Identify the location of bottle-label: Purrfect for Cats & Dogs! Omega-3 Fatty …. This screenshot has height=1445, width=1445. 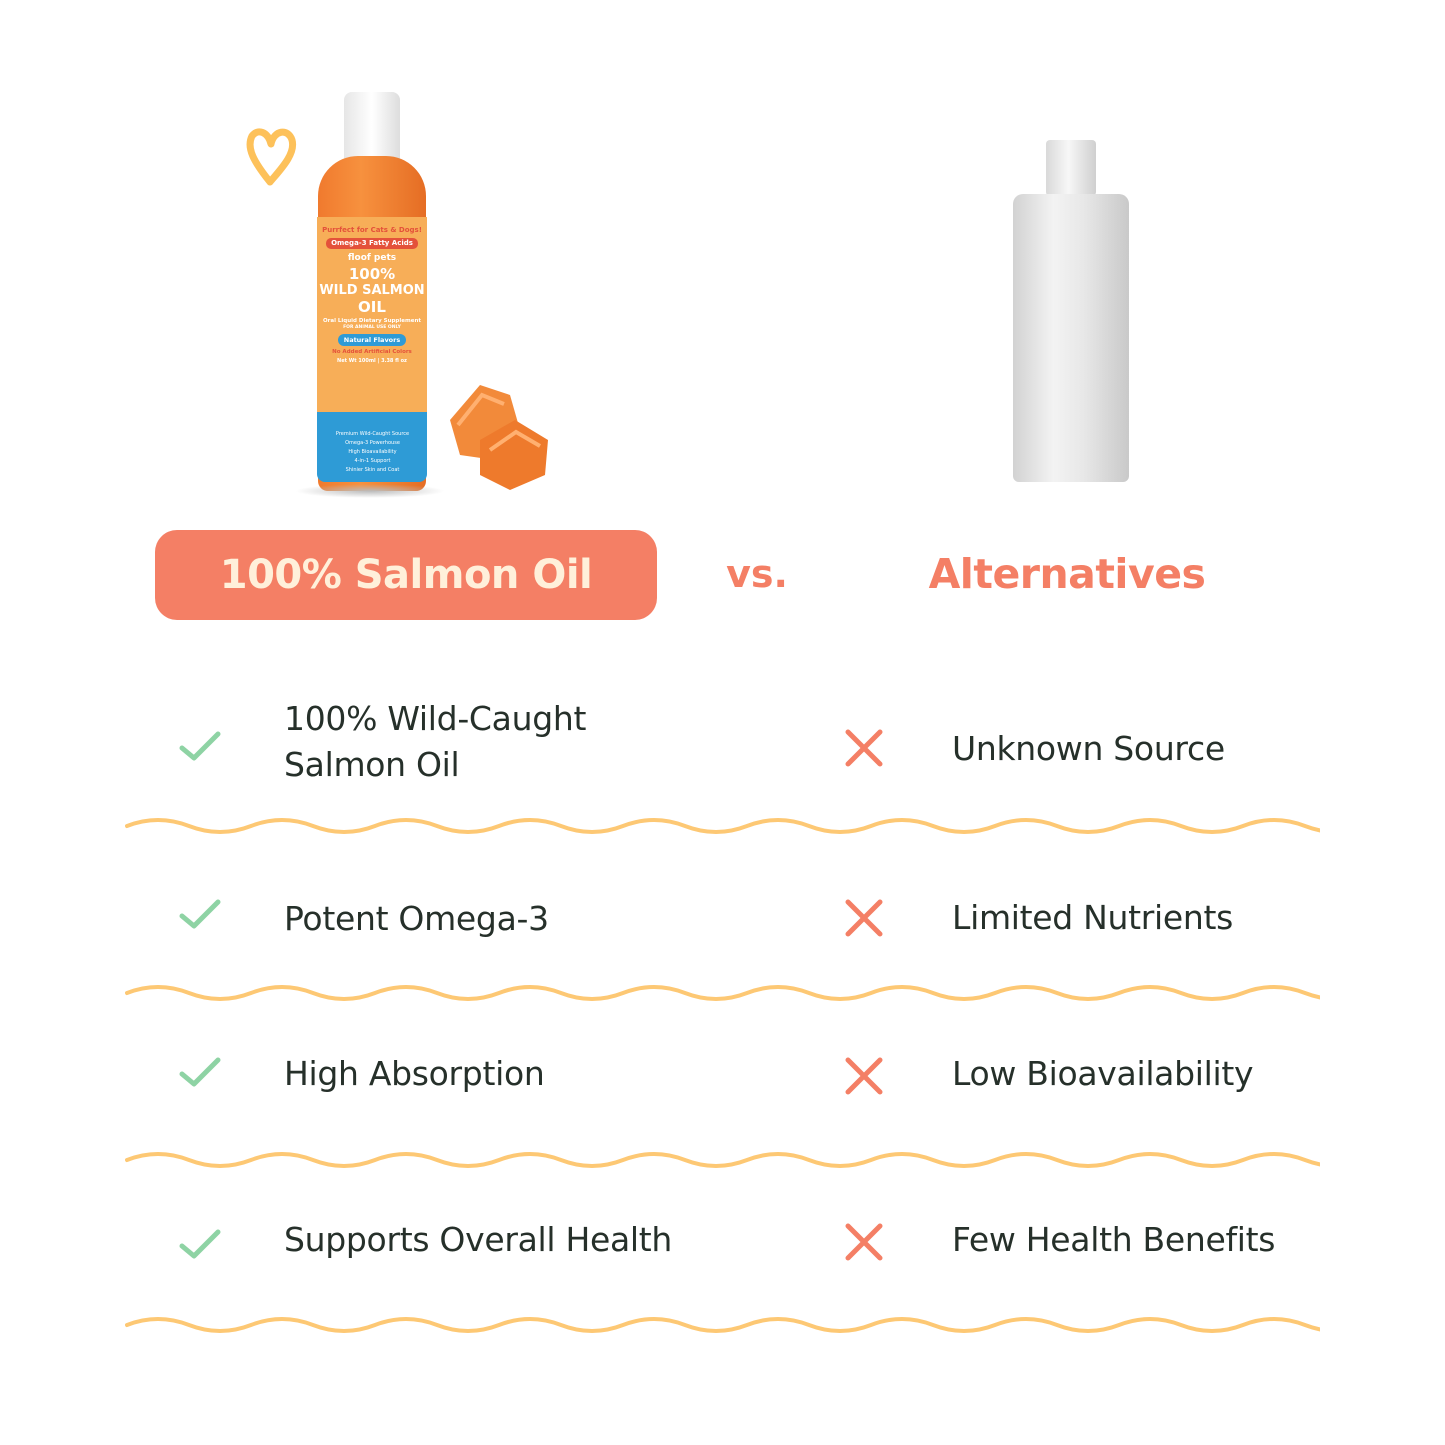
(372, 295).